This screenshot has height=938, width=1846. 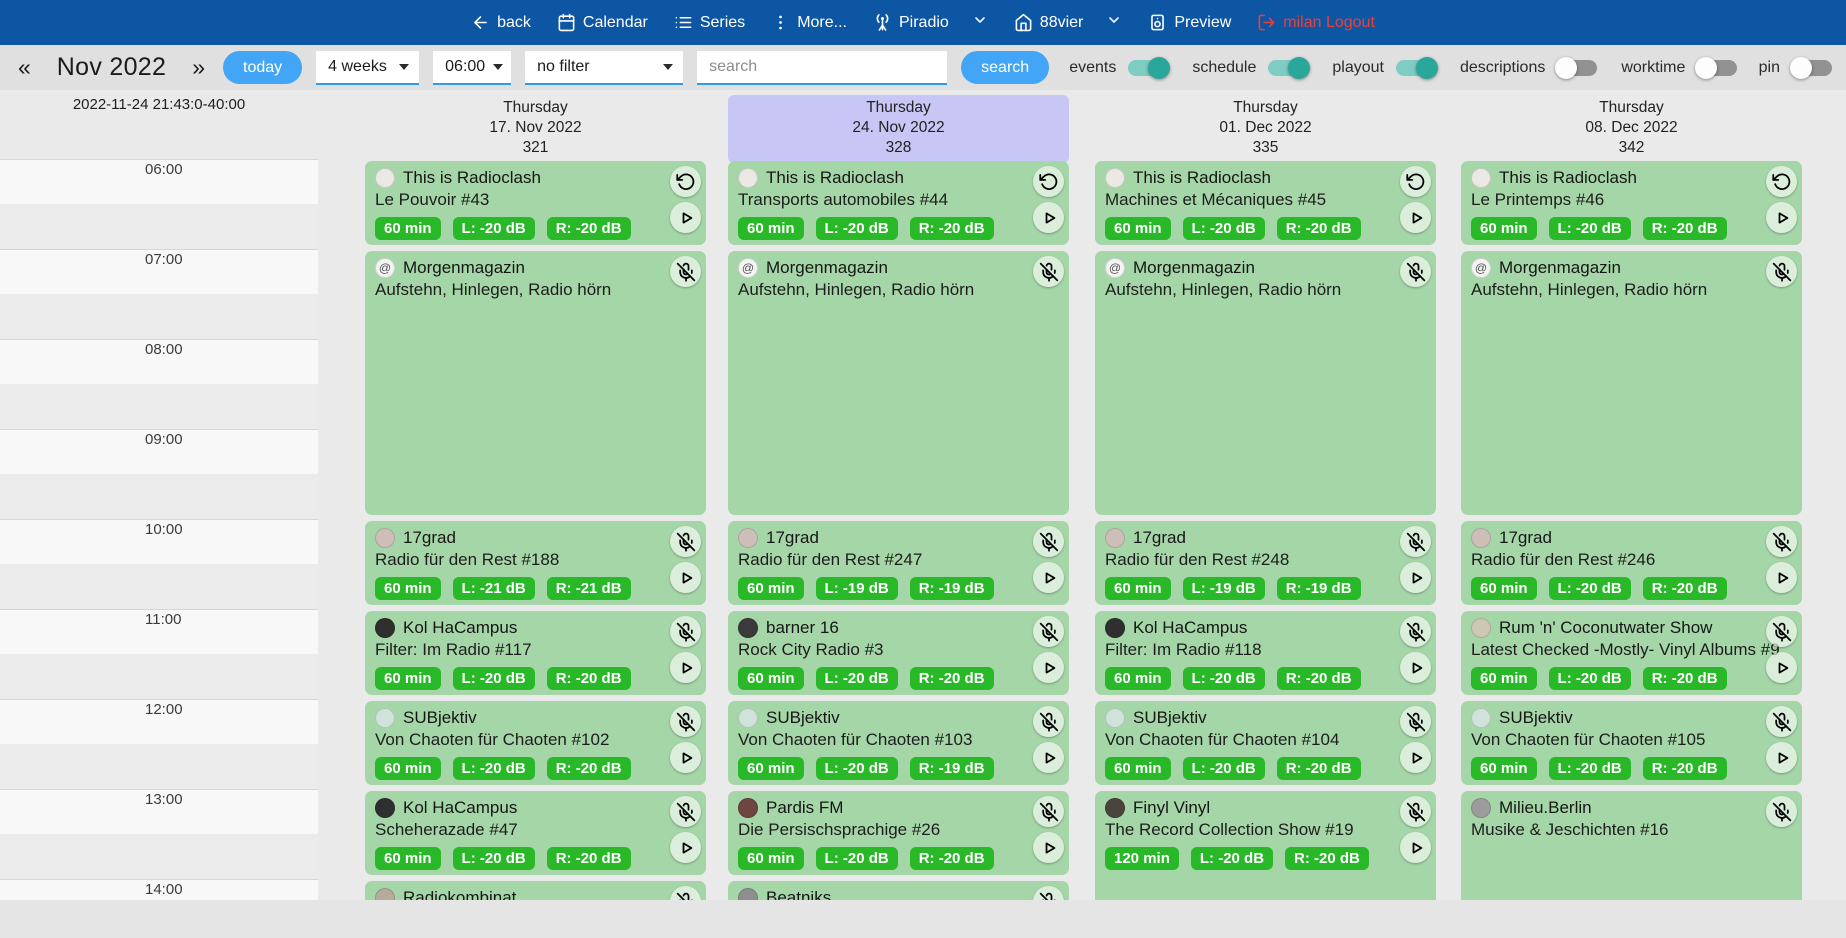 What do you see at coordinates (24, 67) in the screenshot?
I see `prev-month-button: «` at bounding box center [24, 67].